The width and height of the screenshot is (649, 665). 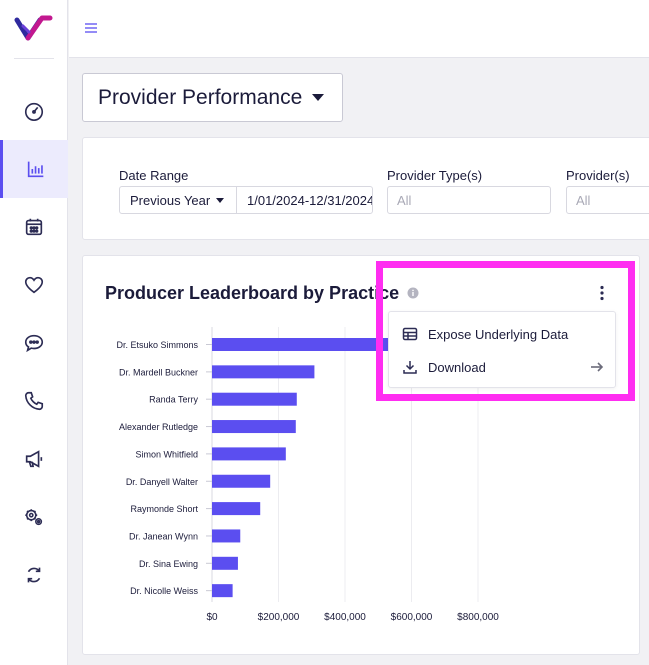 What do you see at coordinates (252, 293) in the screenshot?
I see `chart-title: Producer Leaderboard by Practice` at bounding box center [252, 293].